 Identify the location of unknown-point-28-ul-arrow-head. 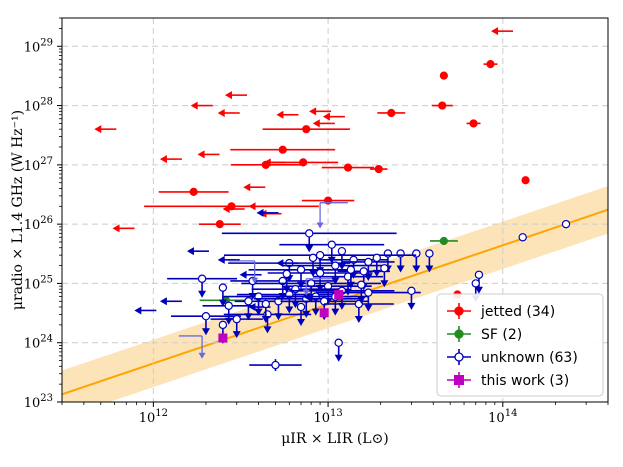
(315, 312).